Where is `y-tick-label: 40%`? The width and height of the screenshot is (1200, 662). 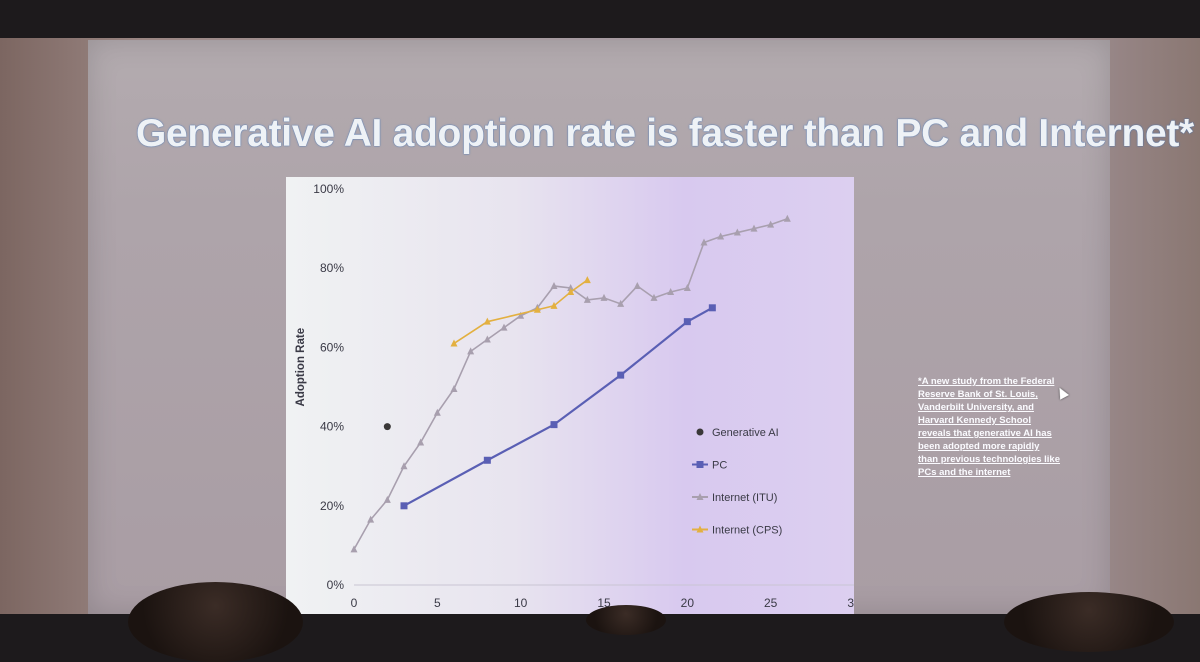
y-tick-label: 40% is located at coordinates (332, 427).